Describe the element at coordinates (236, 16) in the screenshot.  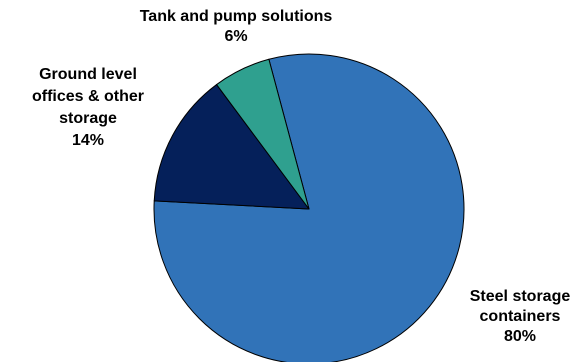
I see `slice-category-label-3: Tank and pump solutions` at that location.